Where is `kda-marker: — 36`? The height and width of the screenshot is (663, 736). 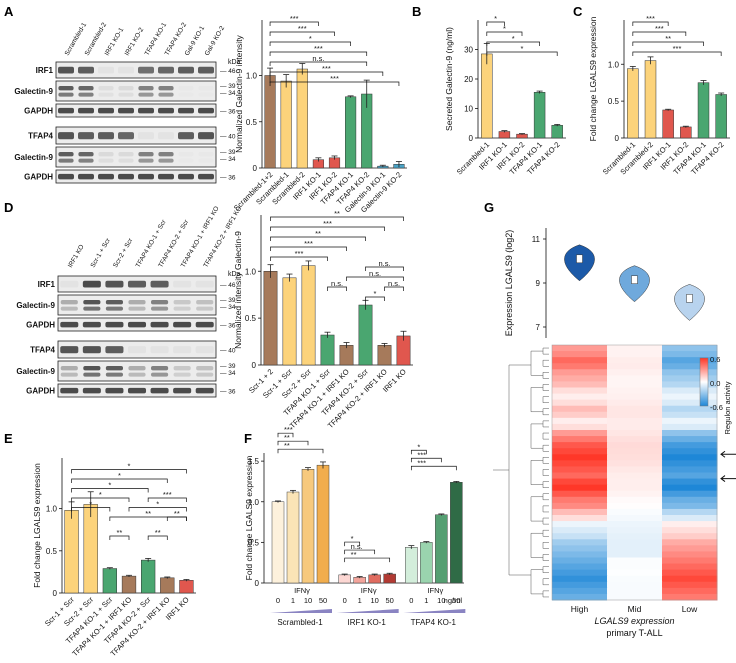 kda-marker: — 36 is located at coordinates (228, 326).